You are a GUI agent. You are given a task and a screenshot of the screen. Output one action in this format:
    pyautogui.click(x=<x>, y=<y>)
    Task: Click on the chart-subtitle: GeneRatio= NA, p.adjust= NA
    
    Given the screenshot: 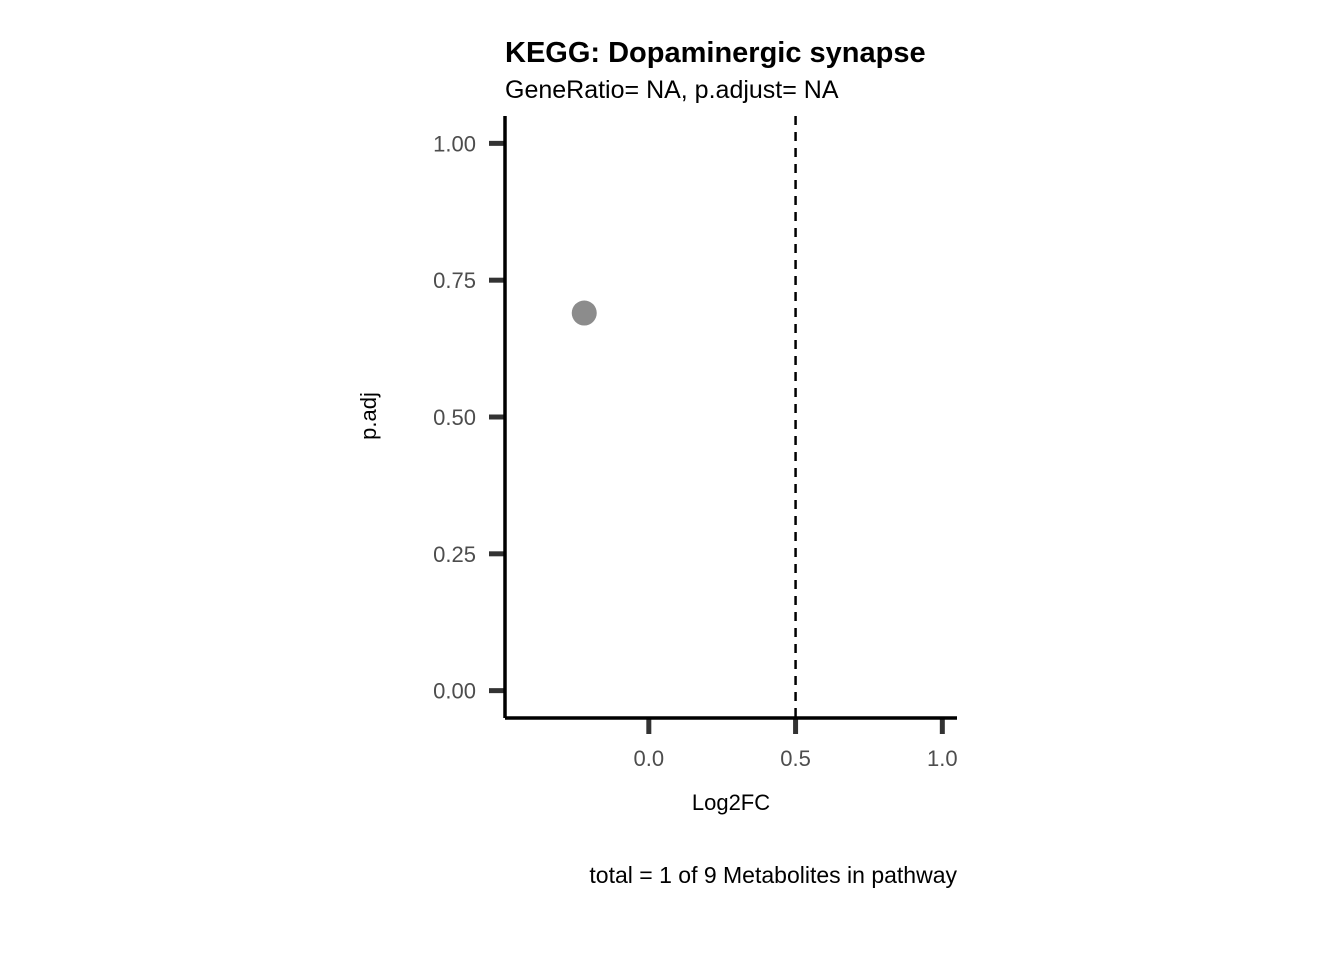 What is the action you would take?
    pyautogui.click(x=672, y=90)
    